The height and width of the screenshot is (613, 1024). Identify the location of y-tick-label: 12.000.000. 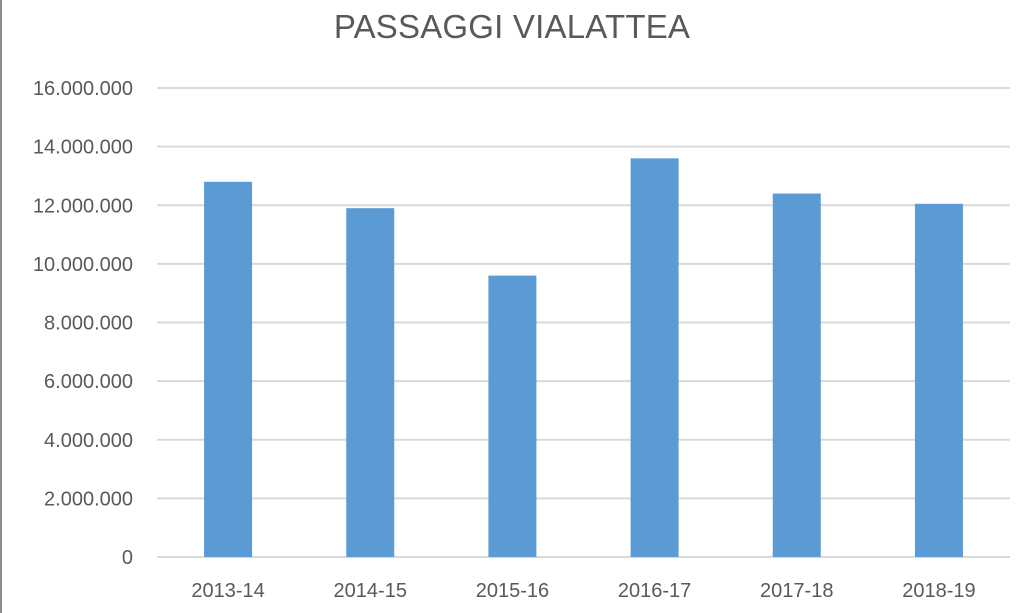
(83, 206).